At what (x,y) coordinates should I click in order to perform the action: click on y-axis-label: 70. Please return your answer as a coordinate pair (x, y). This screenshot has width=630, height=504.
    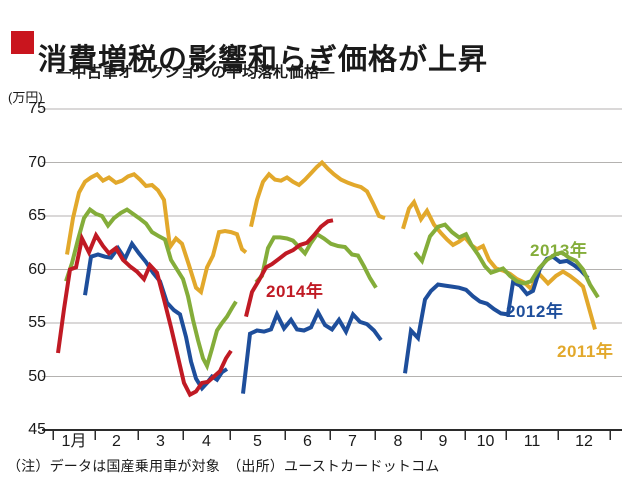
    Looking at the image, I should click on (37, 162).